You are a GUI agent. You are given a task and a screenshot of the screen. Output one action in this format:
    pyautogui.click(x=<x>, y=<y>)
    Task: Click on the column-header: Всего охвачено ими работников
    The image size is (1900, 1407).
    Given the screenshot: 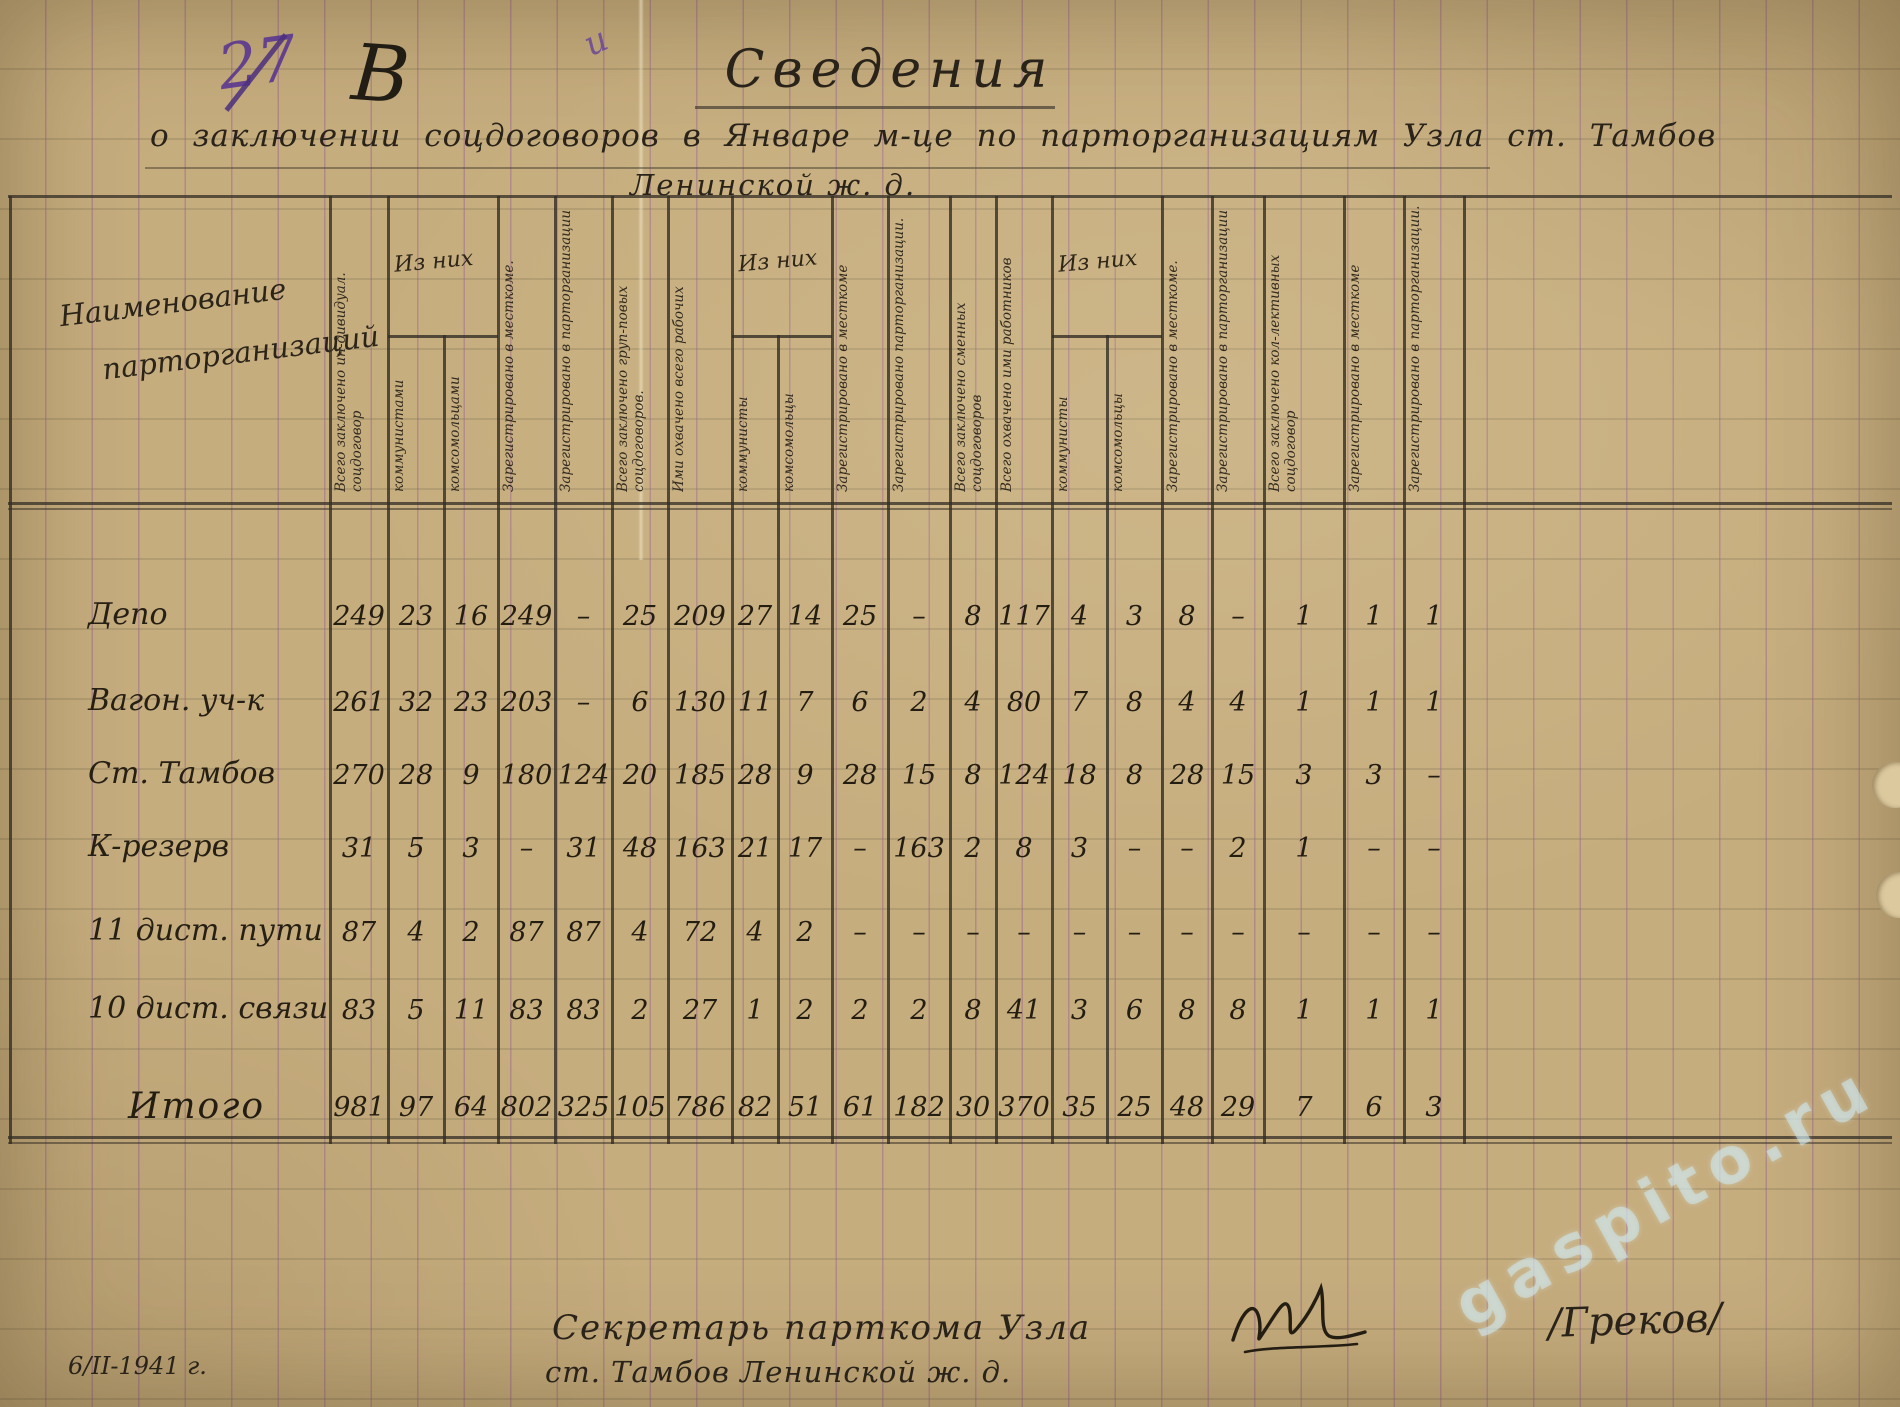 What is the action you would take?
    pyautogui.click(x=1007, y=374)
    